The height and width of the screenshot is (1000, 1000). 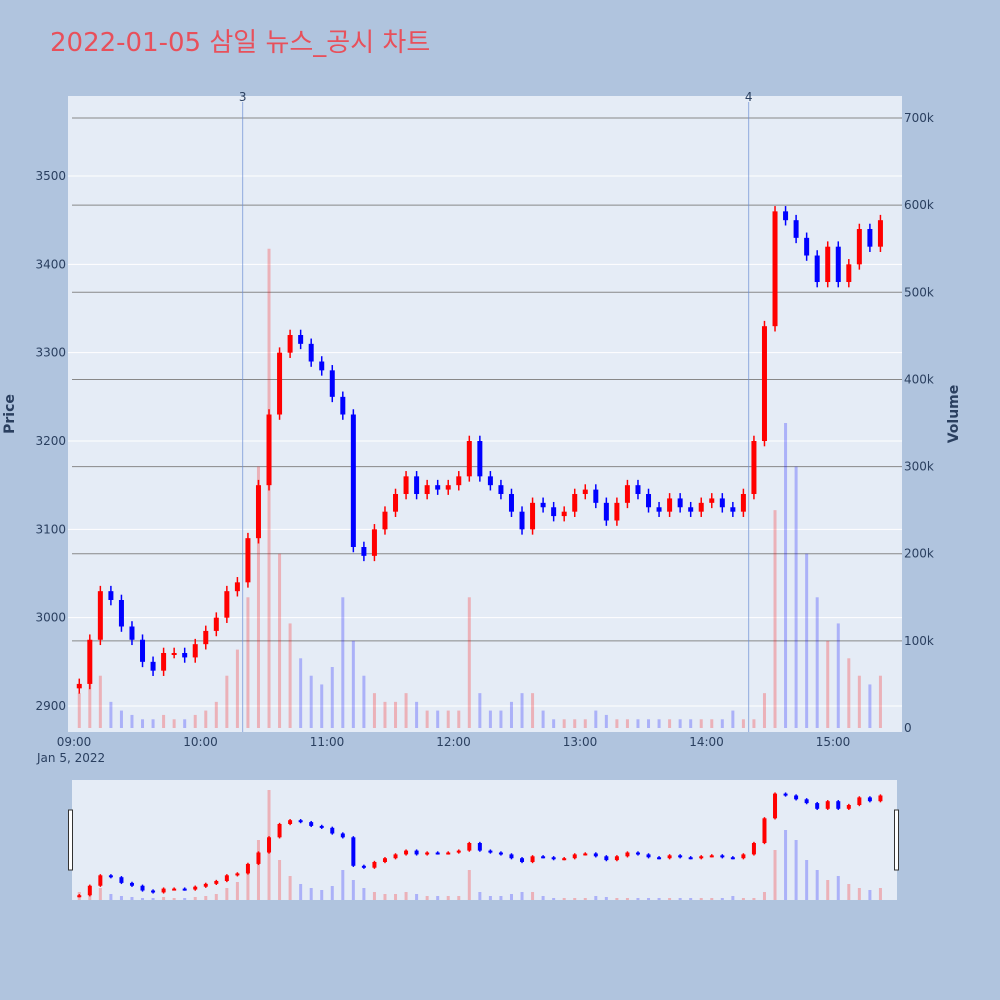 I want to click on volume-tick-label: 100k, so click(x=919, y=641).